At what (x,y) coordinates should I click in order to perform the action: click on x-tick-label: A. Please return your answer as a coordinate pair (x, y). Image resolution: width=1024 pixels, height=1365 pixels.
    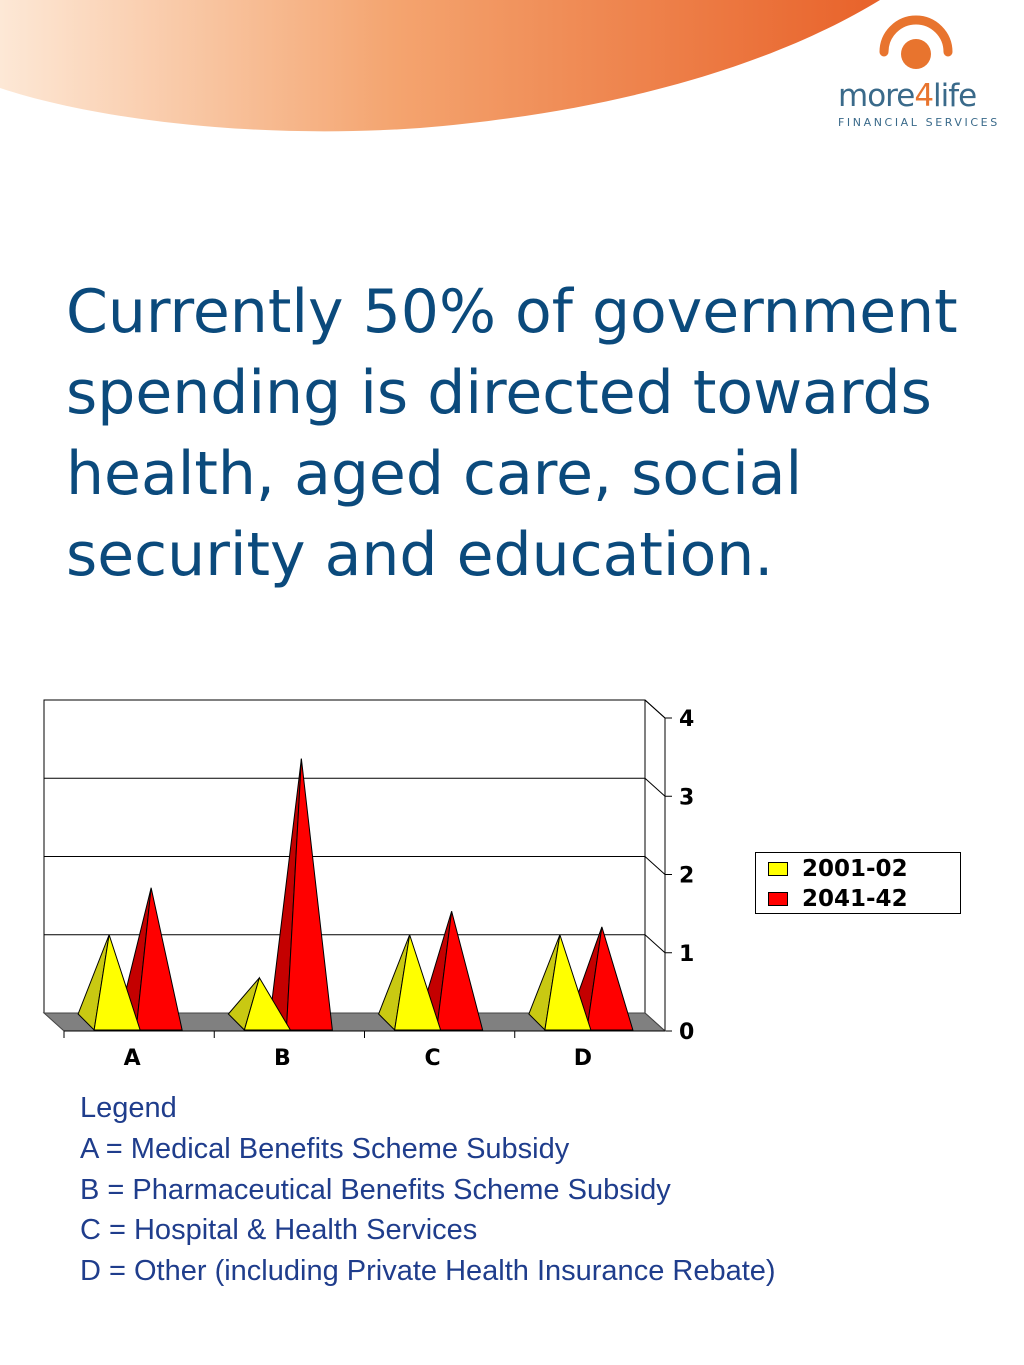
    Looking at the image, I should click on (132, 1058).